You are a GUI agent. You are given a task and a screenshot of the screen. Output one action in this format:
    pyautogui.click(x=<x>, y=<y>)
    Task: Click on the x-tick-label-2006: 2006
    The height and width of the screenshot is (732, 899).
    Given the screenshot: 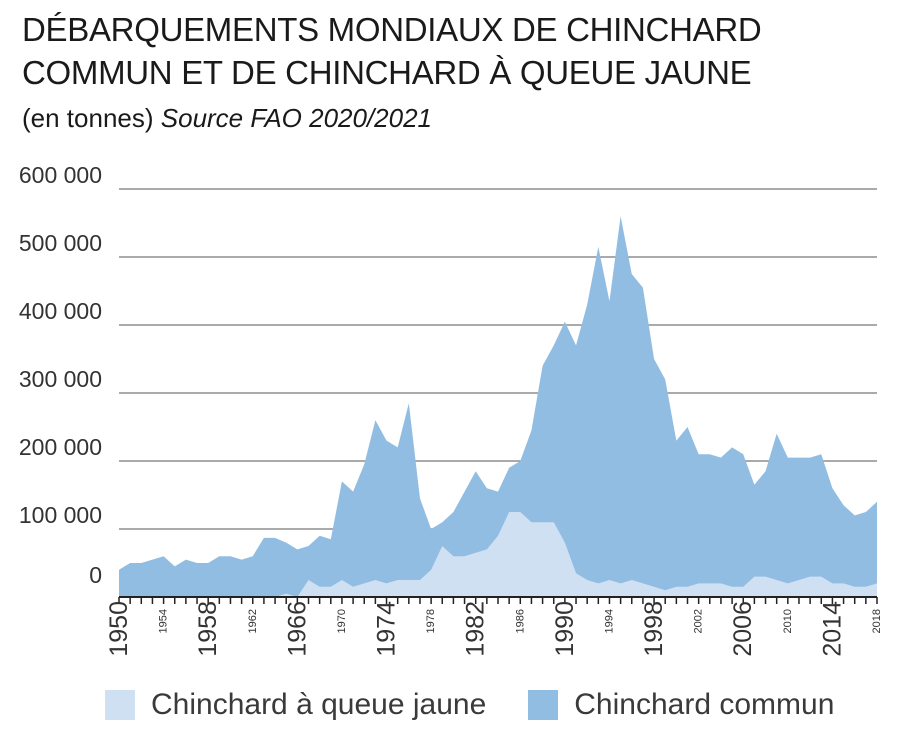 What is the action you would take?
    pyautogui.click(x=743, y=629)
    